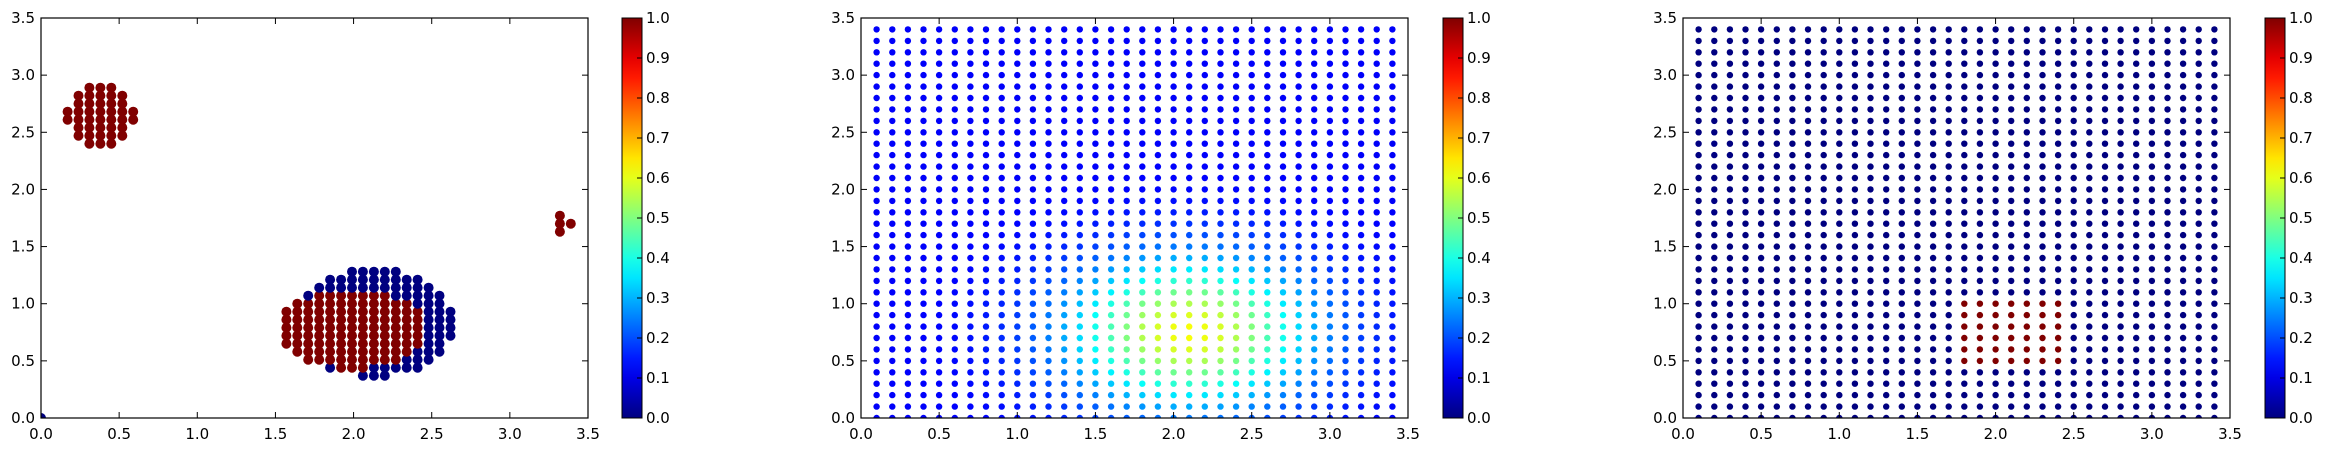 This screenshot has width=2326, height=452. I want to click on y-tick-label: 1.5, so click(843, 247).